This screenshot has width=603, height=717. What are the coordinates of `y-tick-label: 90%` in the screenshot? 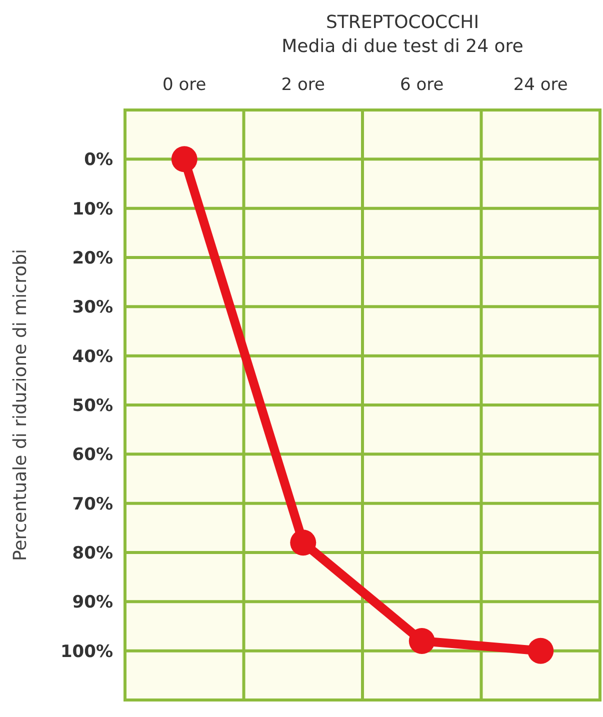 It's located at (92, 602).